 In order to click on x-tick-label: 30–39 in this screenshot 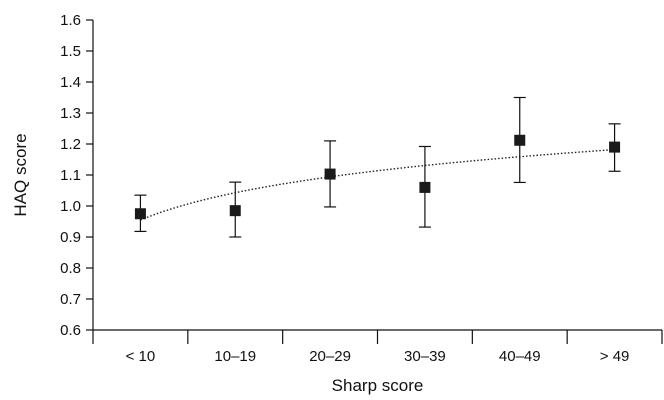, I will do `click(425, 356)`.